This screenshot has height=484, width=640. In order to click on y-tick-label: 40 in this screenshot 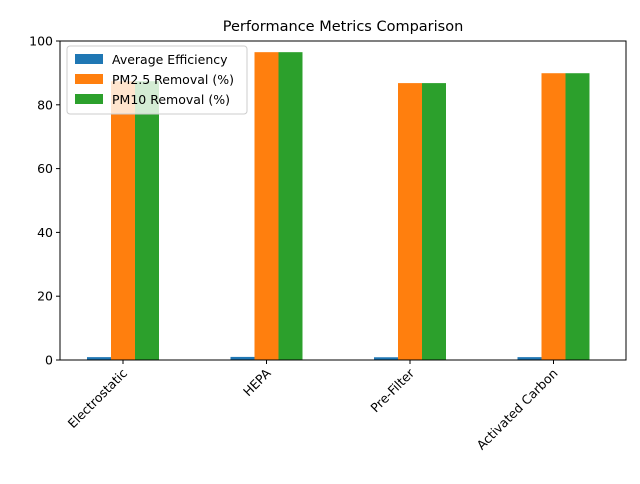, I will do `click(45, 232)`.